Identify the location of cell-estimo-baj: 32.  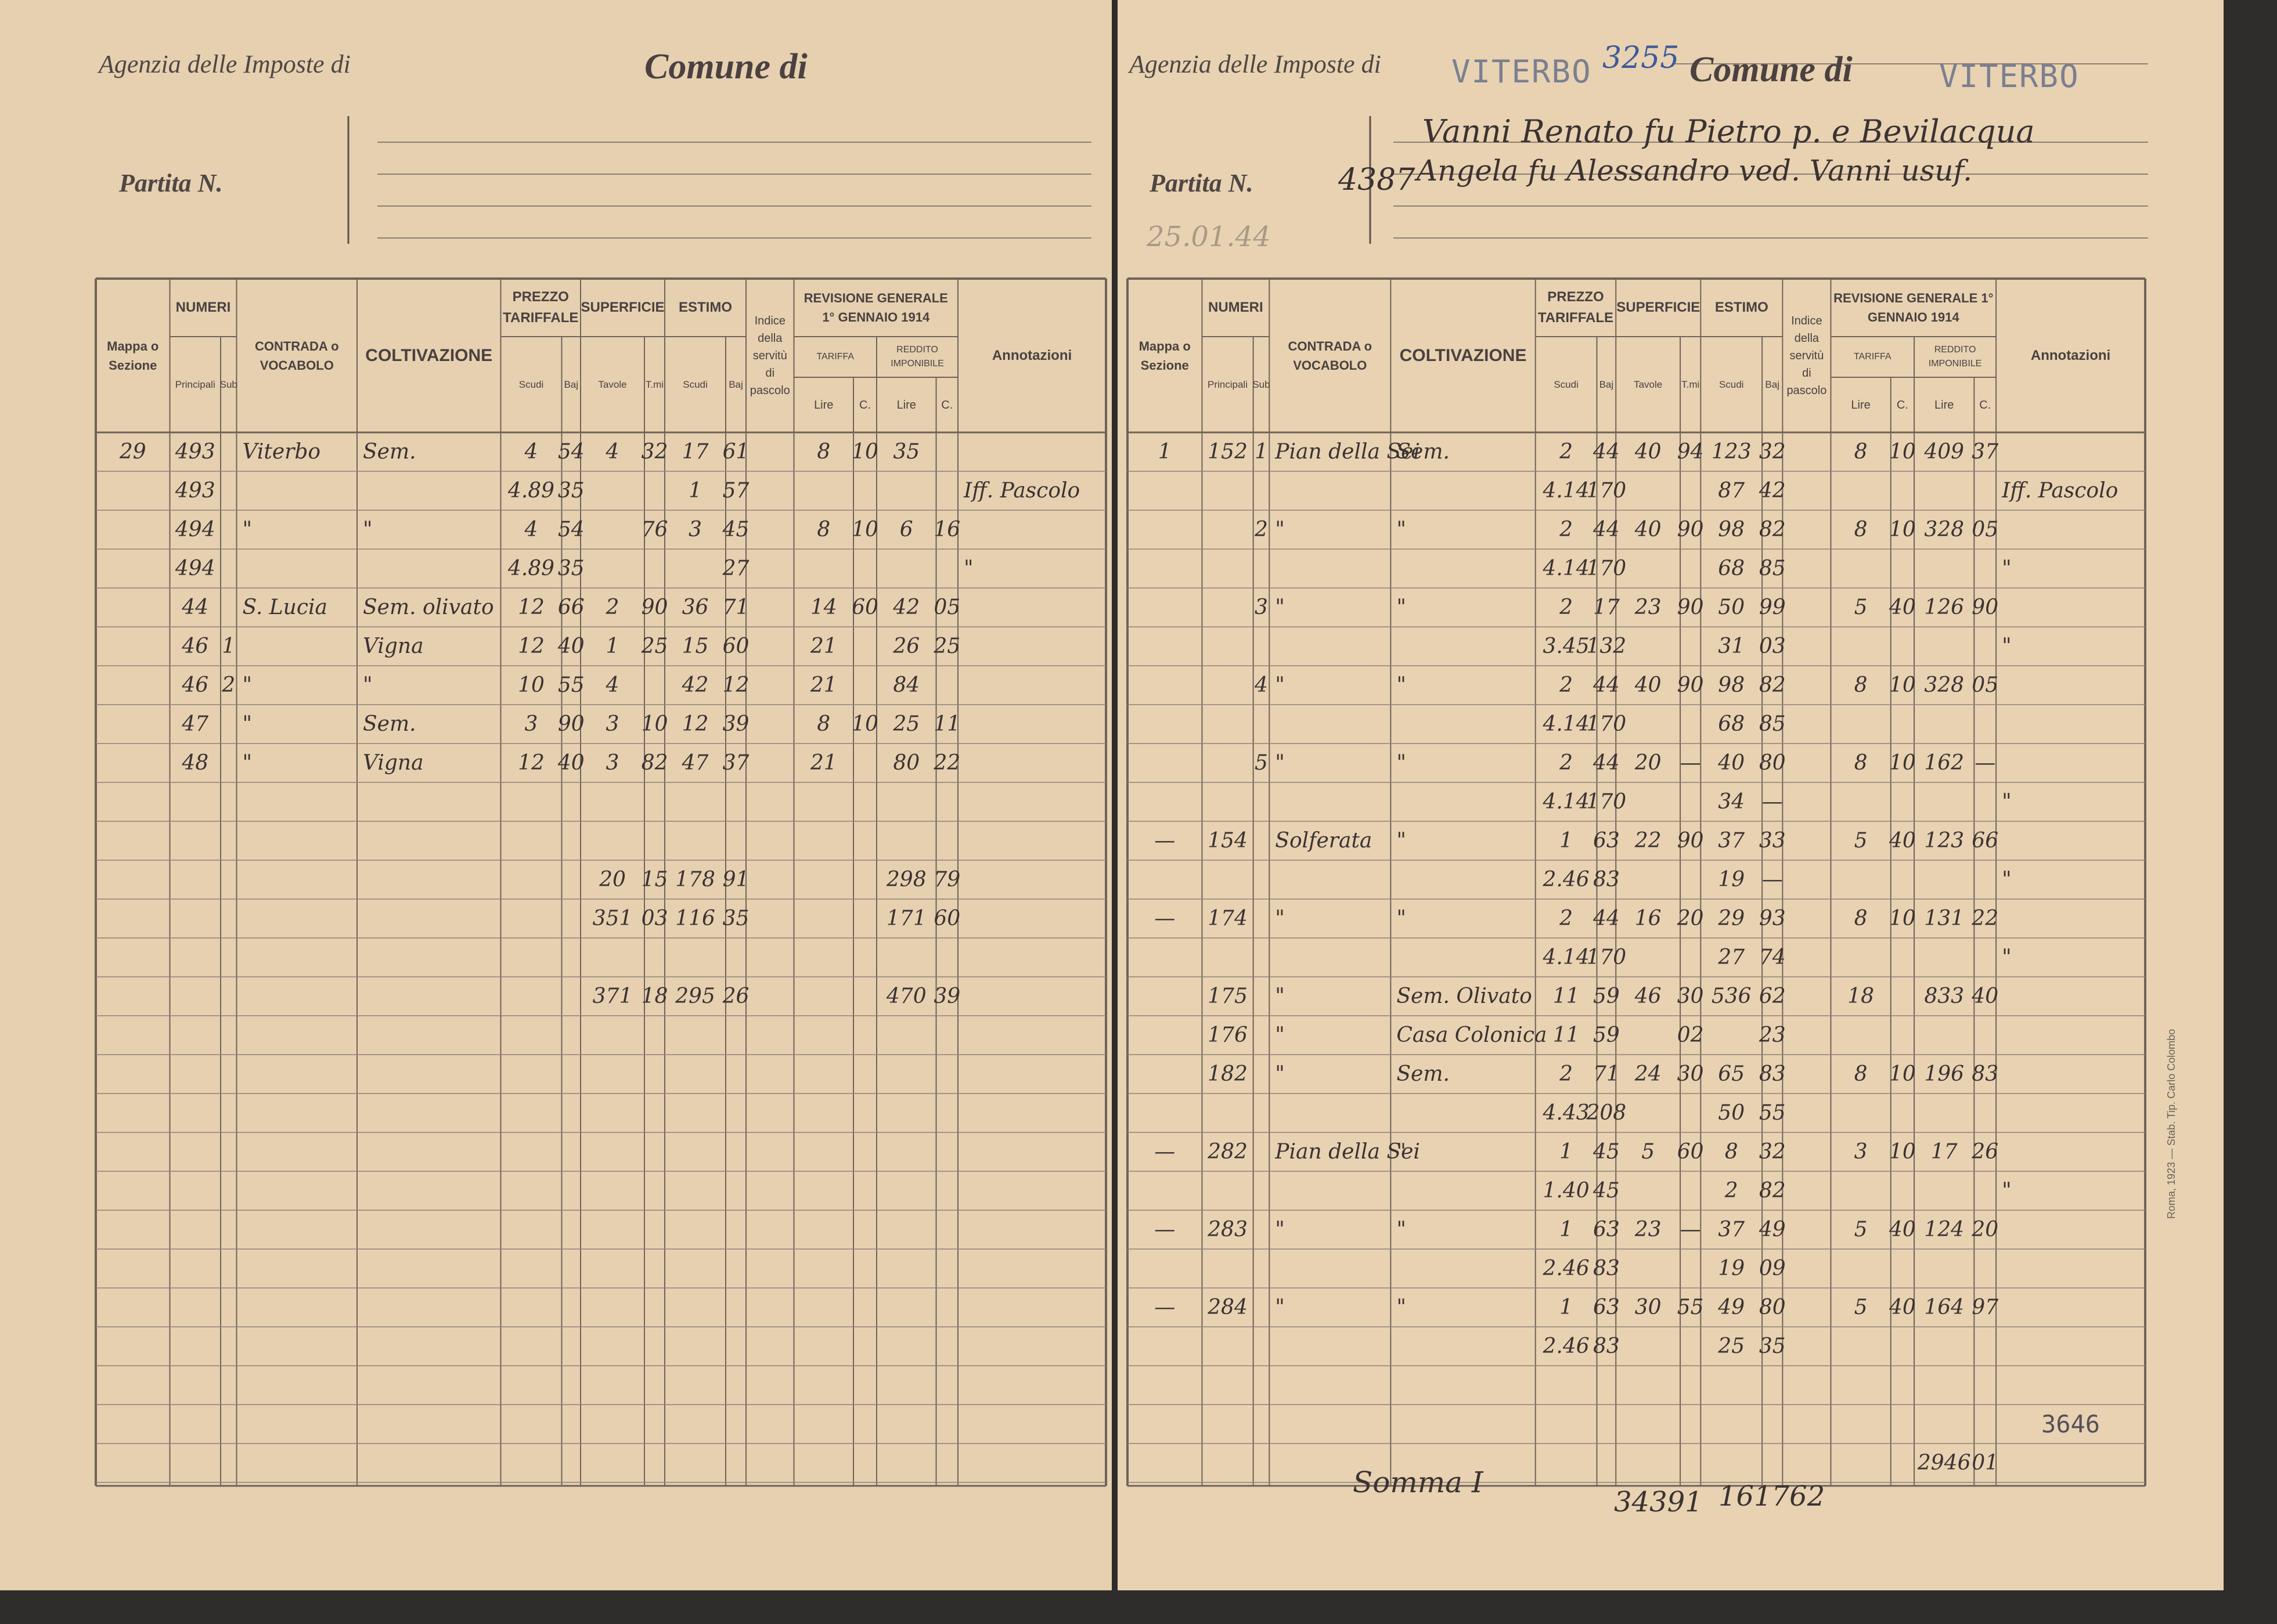
(1772, 1152).